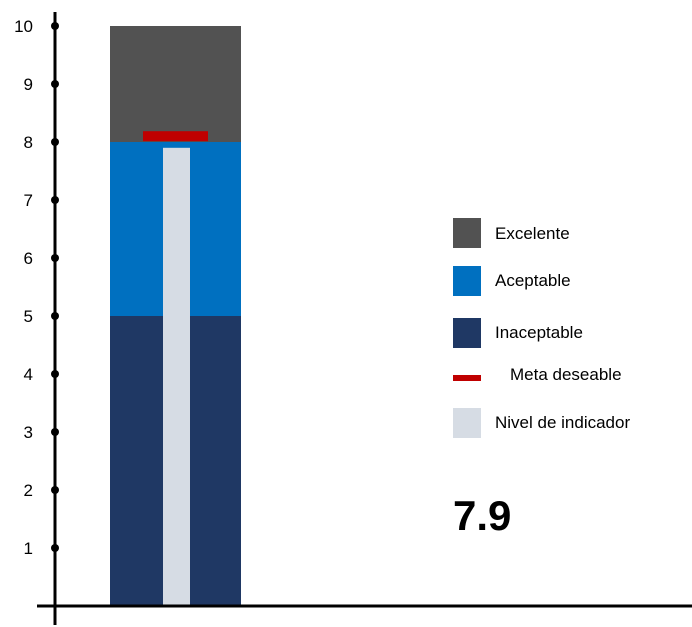 The image size is (692, 627). Describe the element at coordinates (467, 423) in the screenshot. I see `legend-swatch-nivel-de-indicador` at that location.